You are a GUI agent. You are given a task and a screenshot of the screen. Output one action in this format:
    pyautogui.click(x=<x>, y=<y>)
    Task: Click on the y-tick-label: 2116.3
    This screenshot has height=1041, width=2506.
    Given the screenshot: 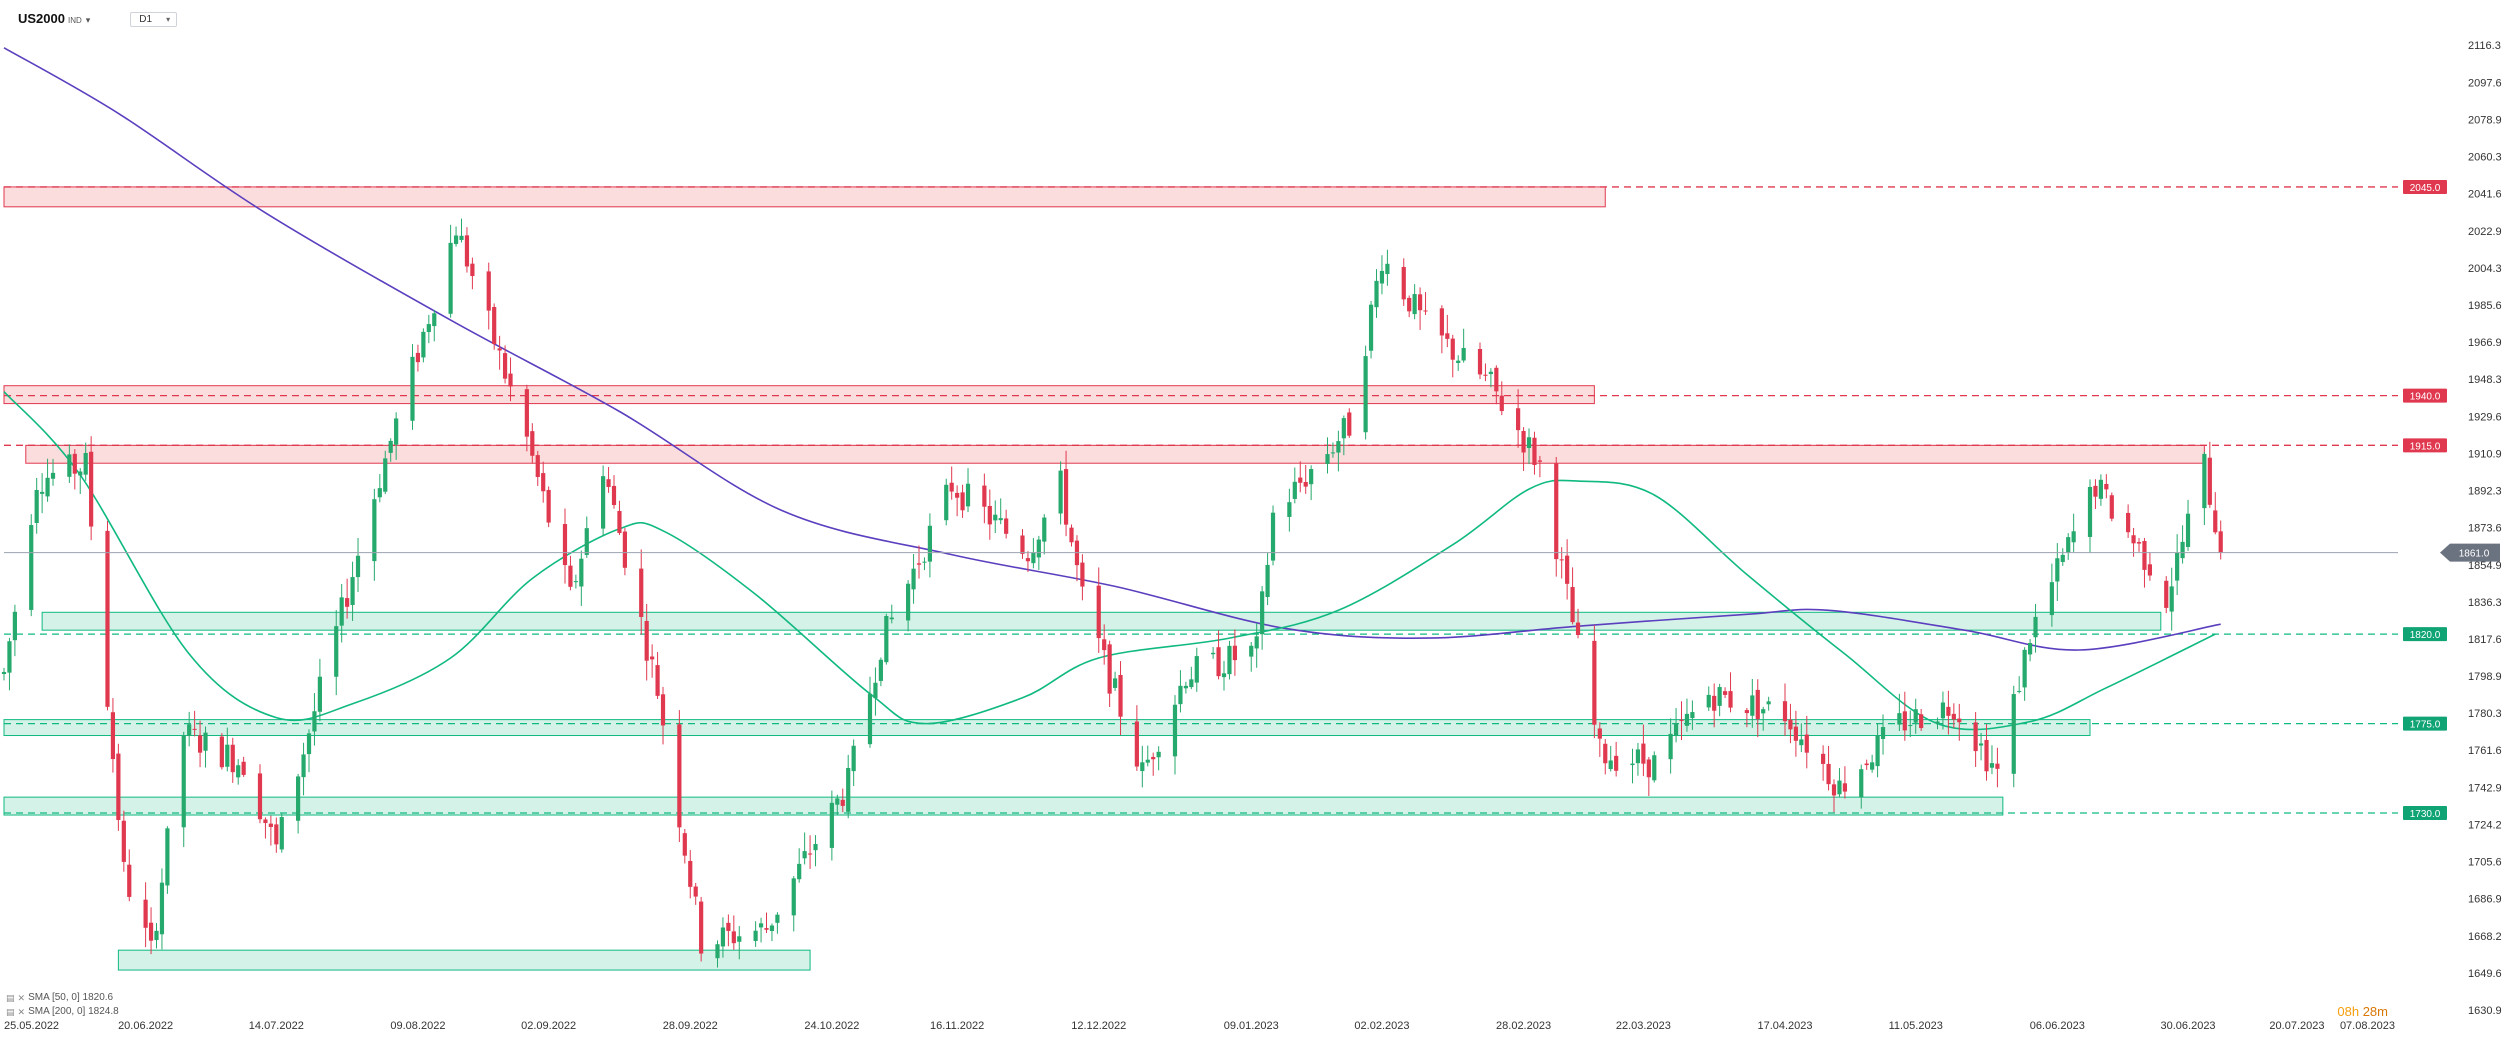 What is the action you would take?
    pyautogui.click(x=2484, y=46)
    